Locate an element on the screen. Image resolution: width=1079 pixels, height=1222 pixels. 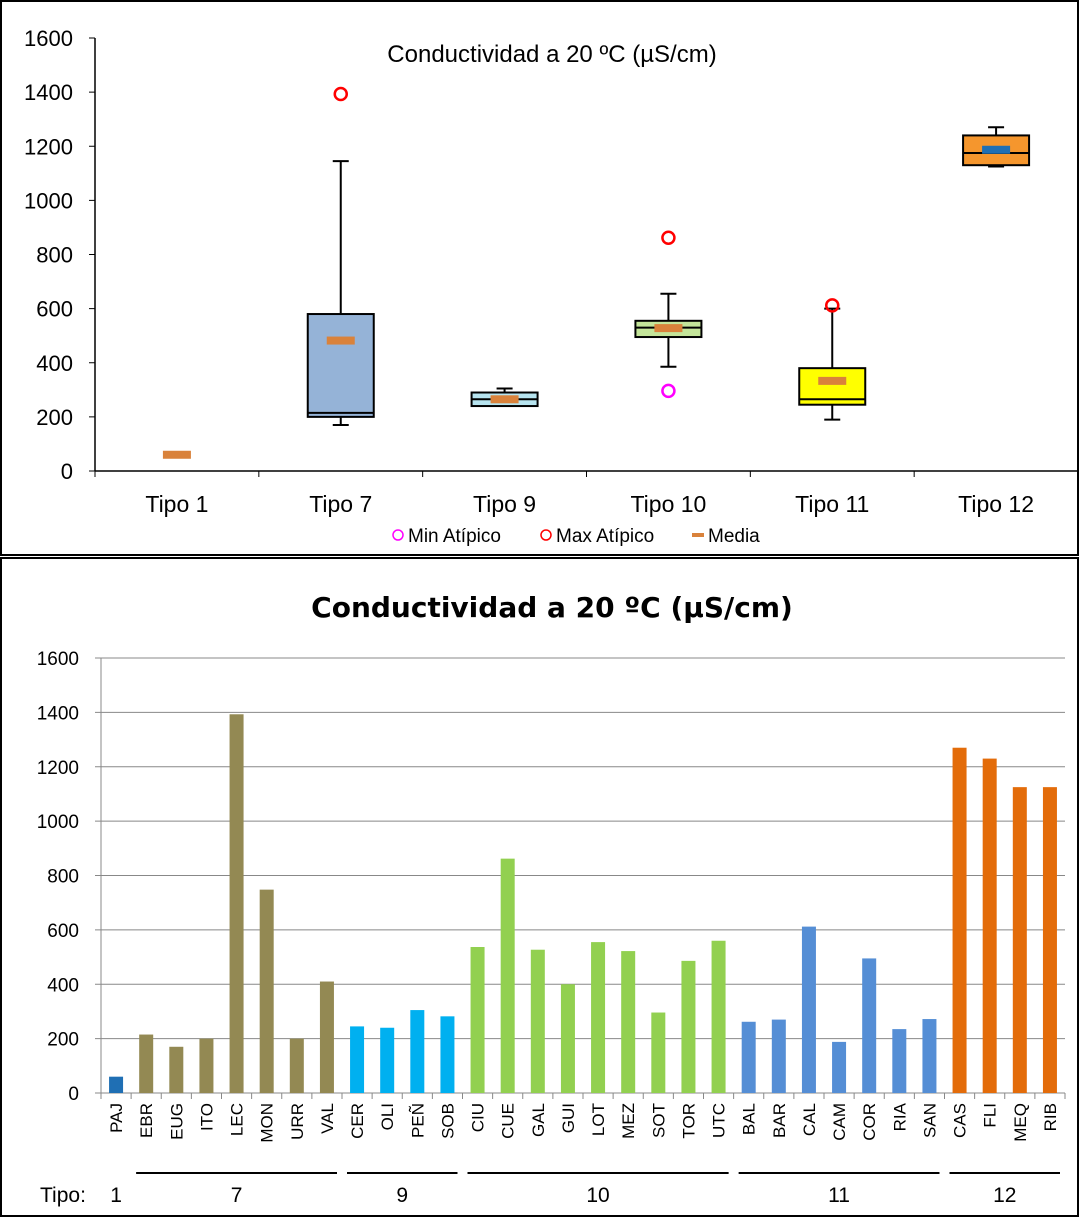
x-category-label: UTC is located at coordinates (719, 1120).